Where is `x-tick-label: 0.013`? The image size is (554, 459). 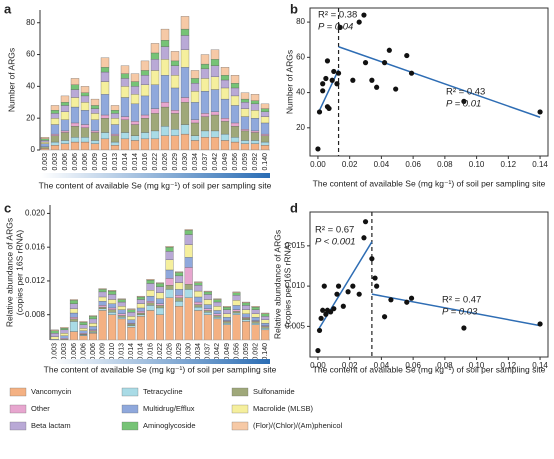 x-tick-label: 0.013 is located at coordinates (115, 162).